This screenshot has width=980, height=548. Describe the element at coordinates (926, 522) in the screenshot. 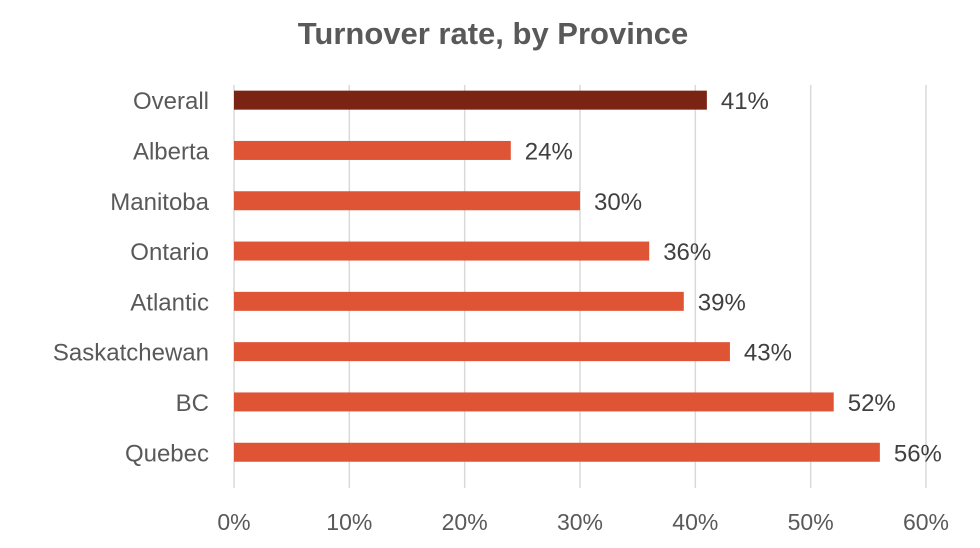

I see `x-tick-label: 60%` at that location.